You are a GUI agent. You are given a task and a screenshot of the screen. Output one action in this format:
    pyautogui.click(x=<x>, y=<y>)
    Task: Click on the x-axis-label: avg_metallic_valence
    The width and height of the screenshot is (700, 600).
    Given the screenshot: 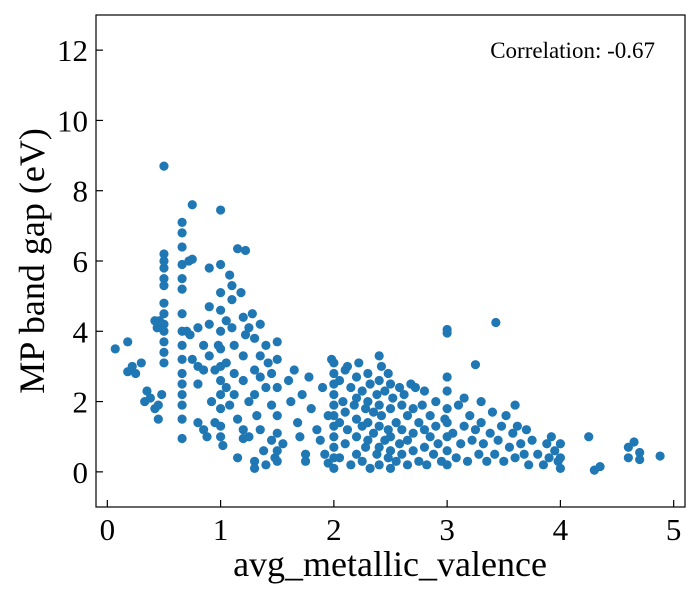 What is the action you would take?
    pyautogui.click(x=390, y=564)
    